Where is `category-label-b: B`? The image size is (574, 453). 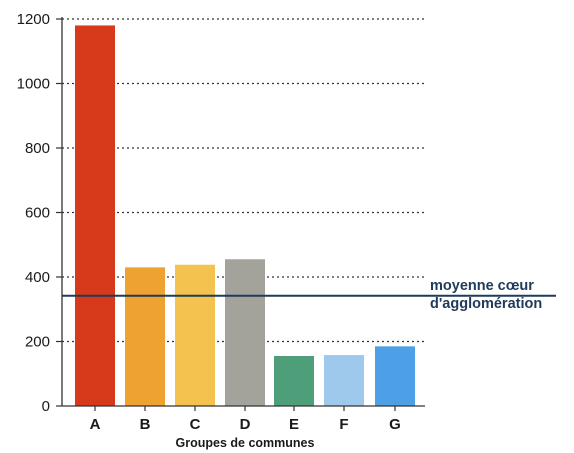 category-label-b: B is located at coordinates (145, 424).